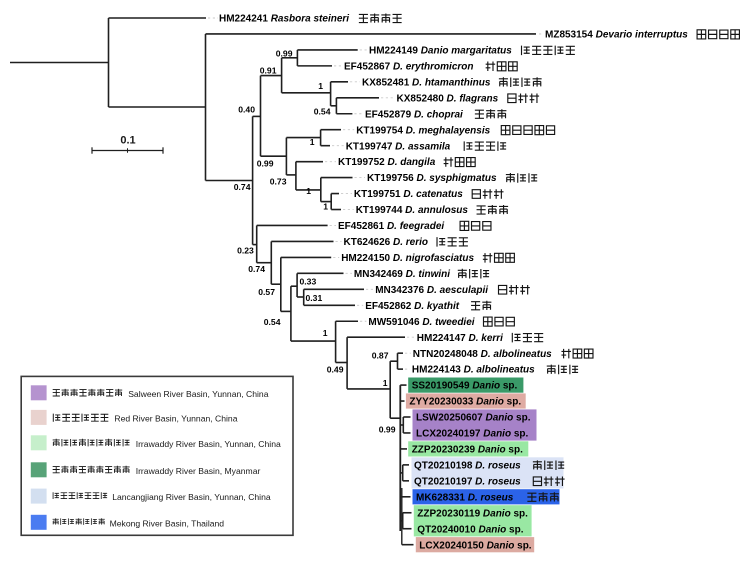 The image size is (750, 564). Describe the element at coordinates (412, 210) in the screenshot. I see `svg-text: KT199744 D. annulosus` at that location.